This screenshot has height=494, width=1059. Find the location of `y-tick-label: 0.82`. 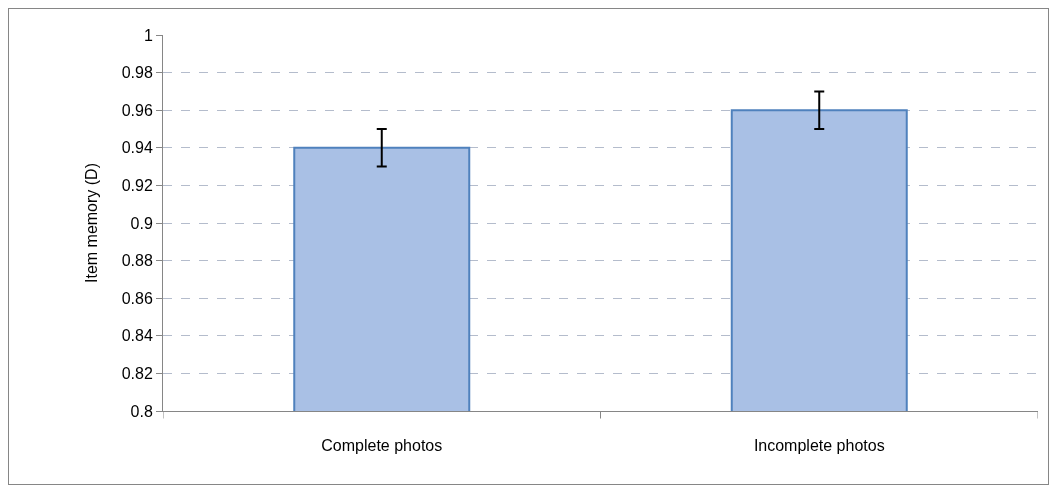

y-tick-label: 0.82 is located at coordinates (137, 373).